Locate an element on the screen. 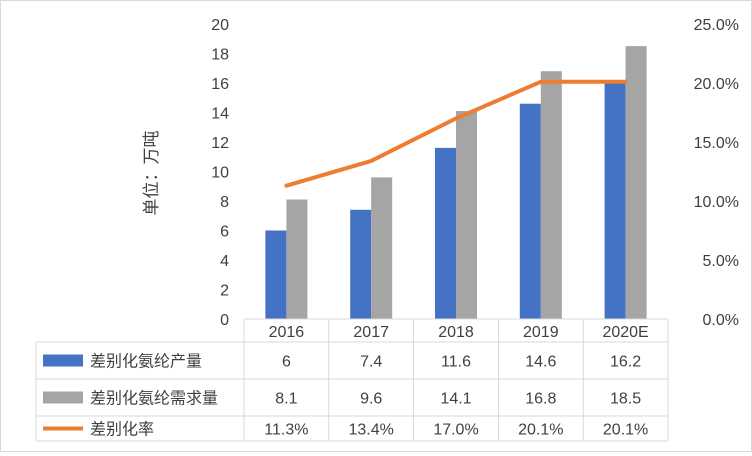 The image size is (752, 456). category-label: 2019 is located at coordinates (541, 332).